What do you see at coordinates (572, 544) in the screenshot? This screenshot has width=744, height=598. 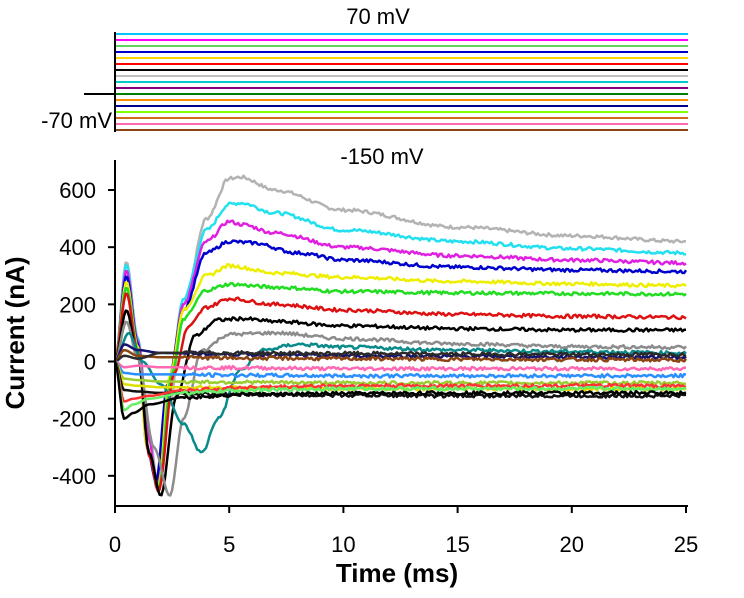 I see `x-tick-label: 20` at bounding box center [572, 544].